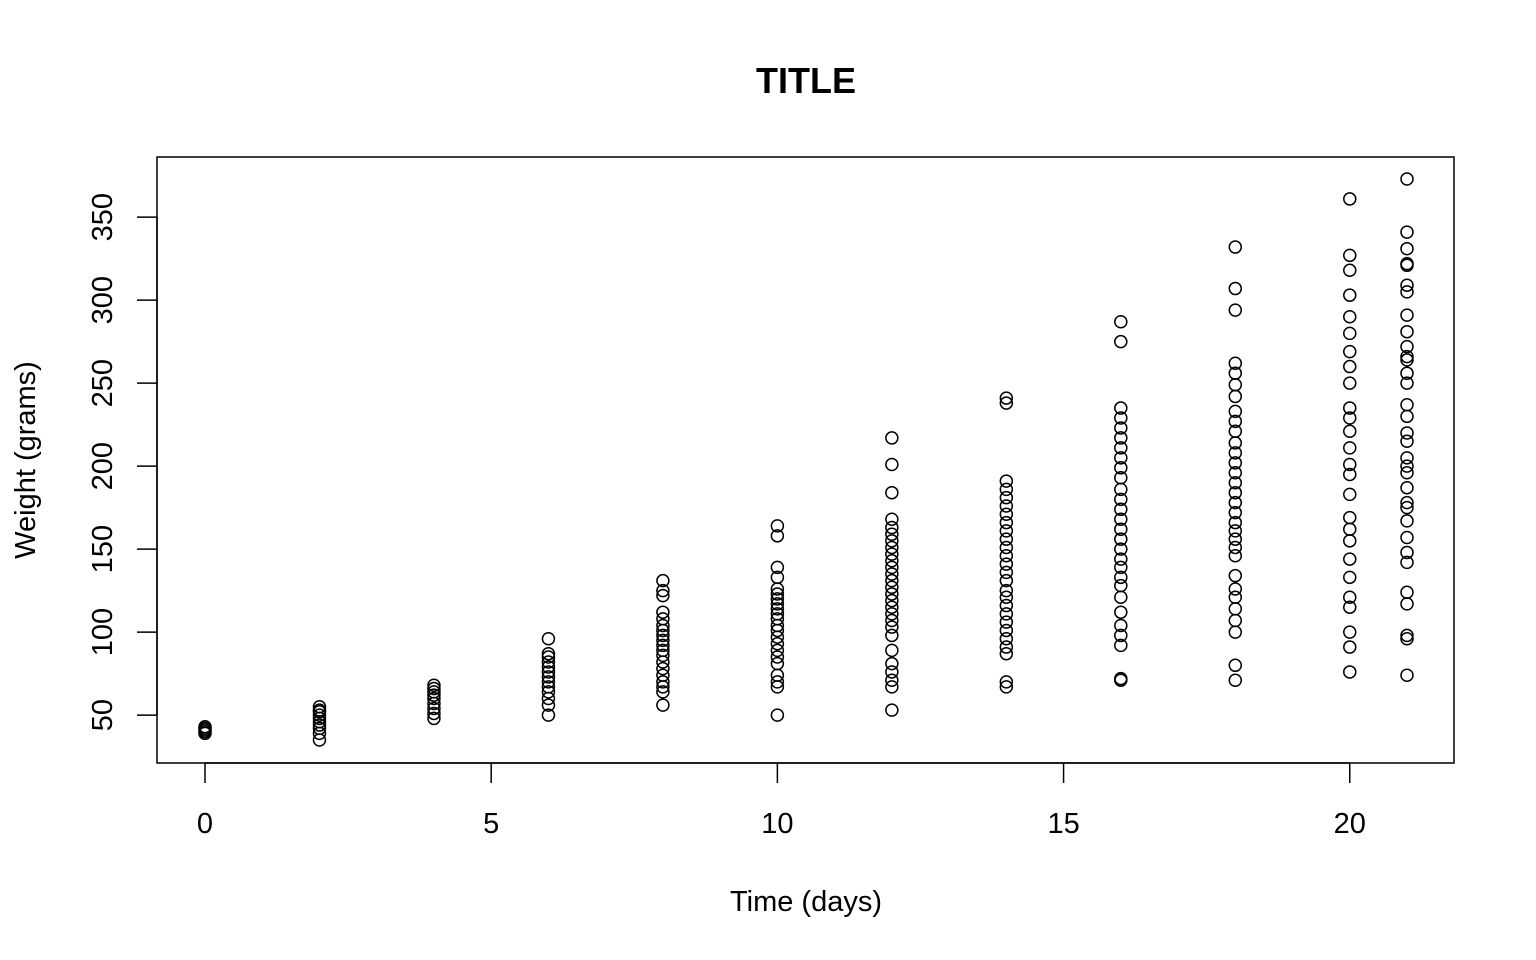  I want to click on x-tick-label: 15, so click(1063, 824).